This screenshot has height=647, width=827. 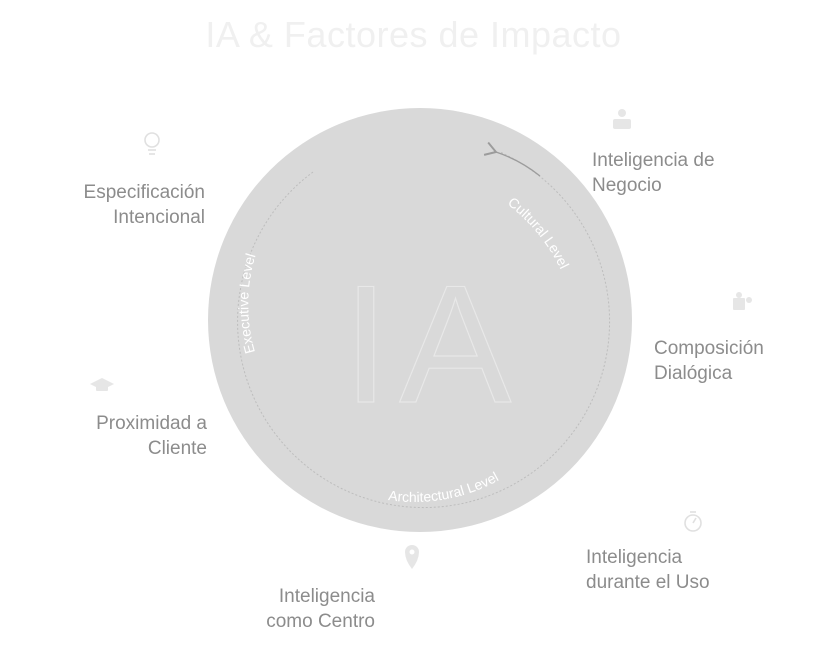 What do you see at coordinates (742, 301) in the screenshot?
I see `puzzle-icon` at bounding box center [742, 301].